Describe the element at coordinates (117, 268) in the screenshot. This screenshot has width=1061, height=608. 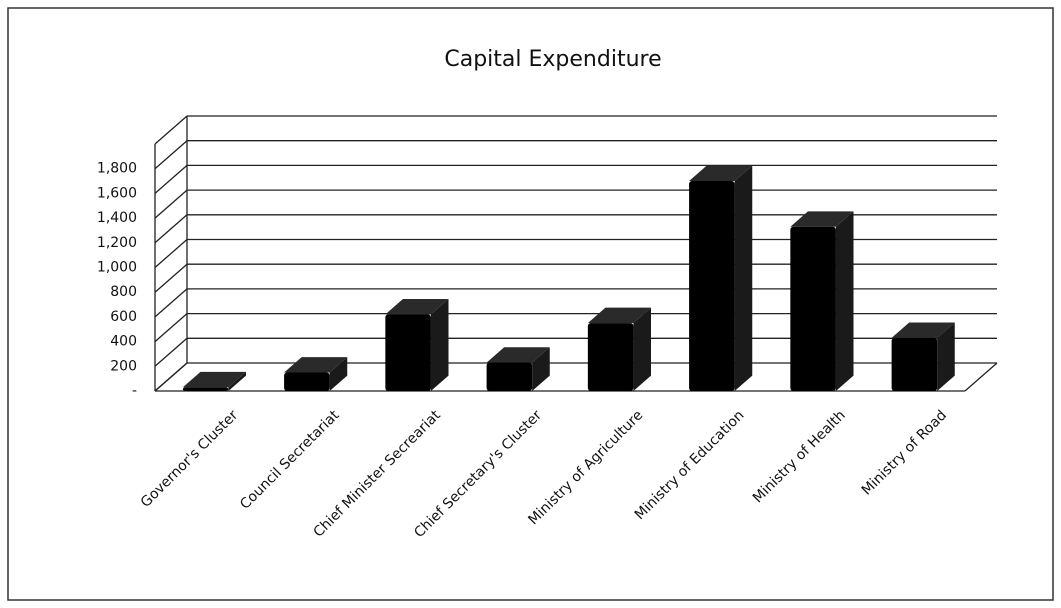
I see `y-tick-label: 1,000` at that location.